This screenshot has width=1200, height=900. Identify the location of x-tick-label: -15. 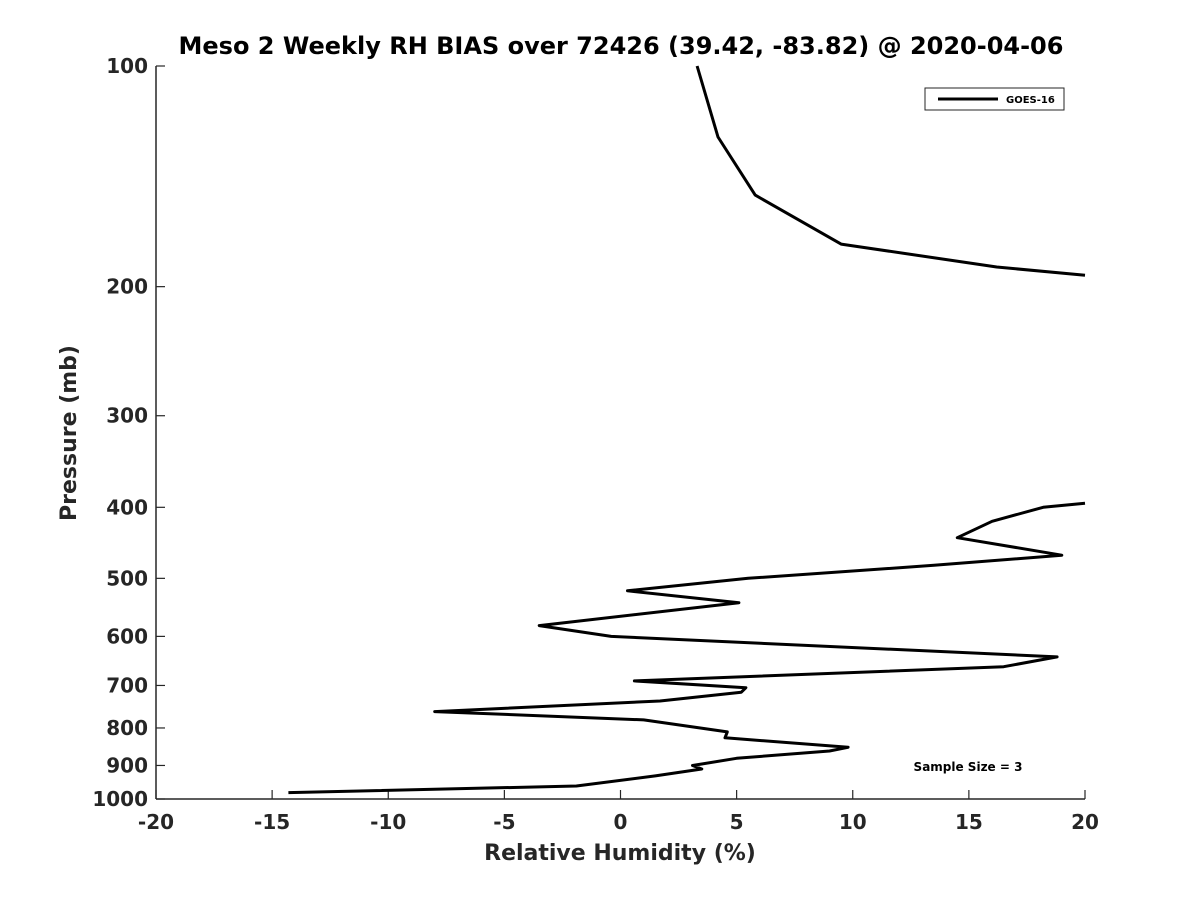
(272, 822).